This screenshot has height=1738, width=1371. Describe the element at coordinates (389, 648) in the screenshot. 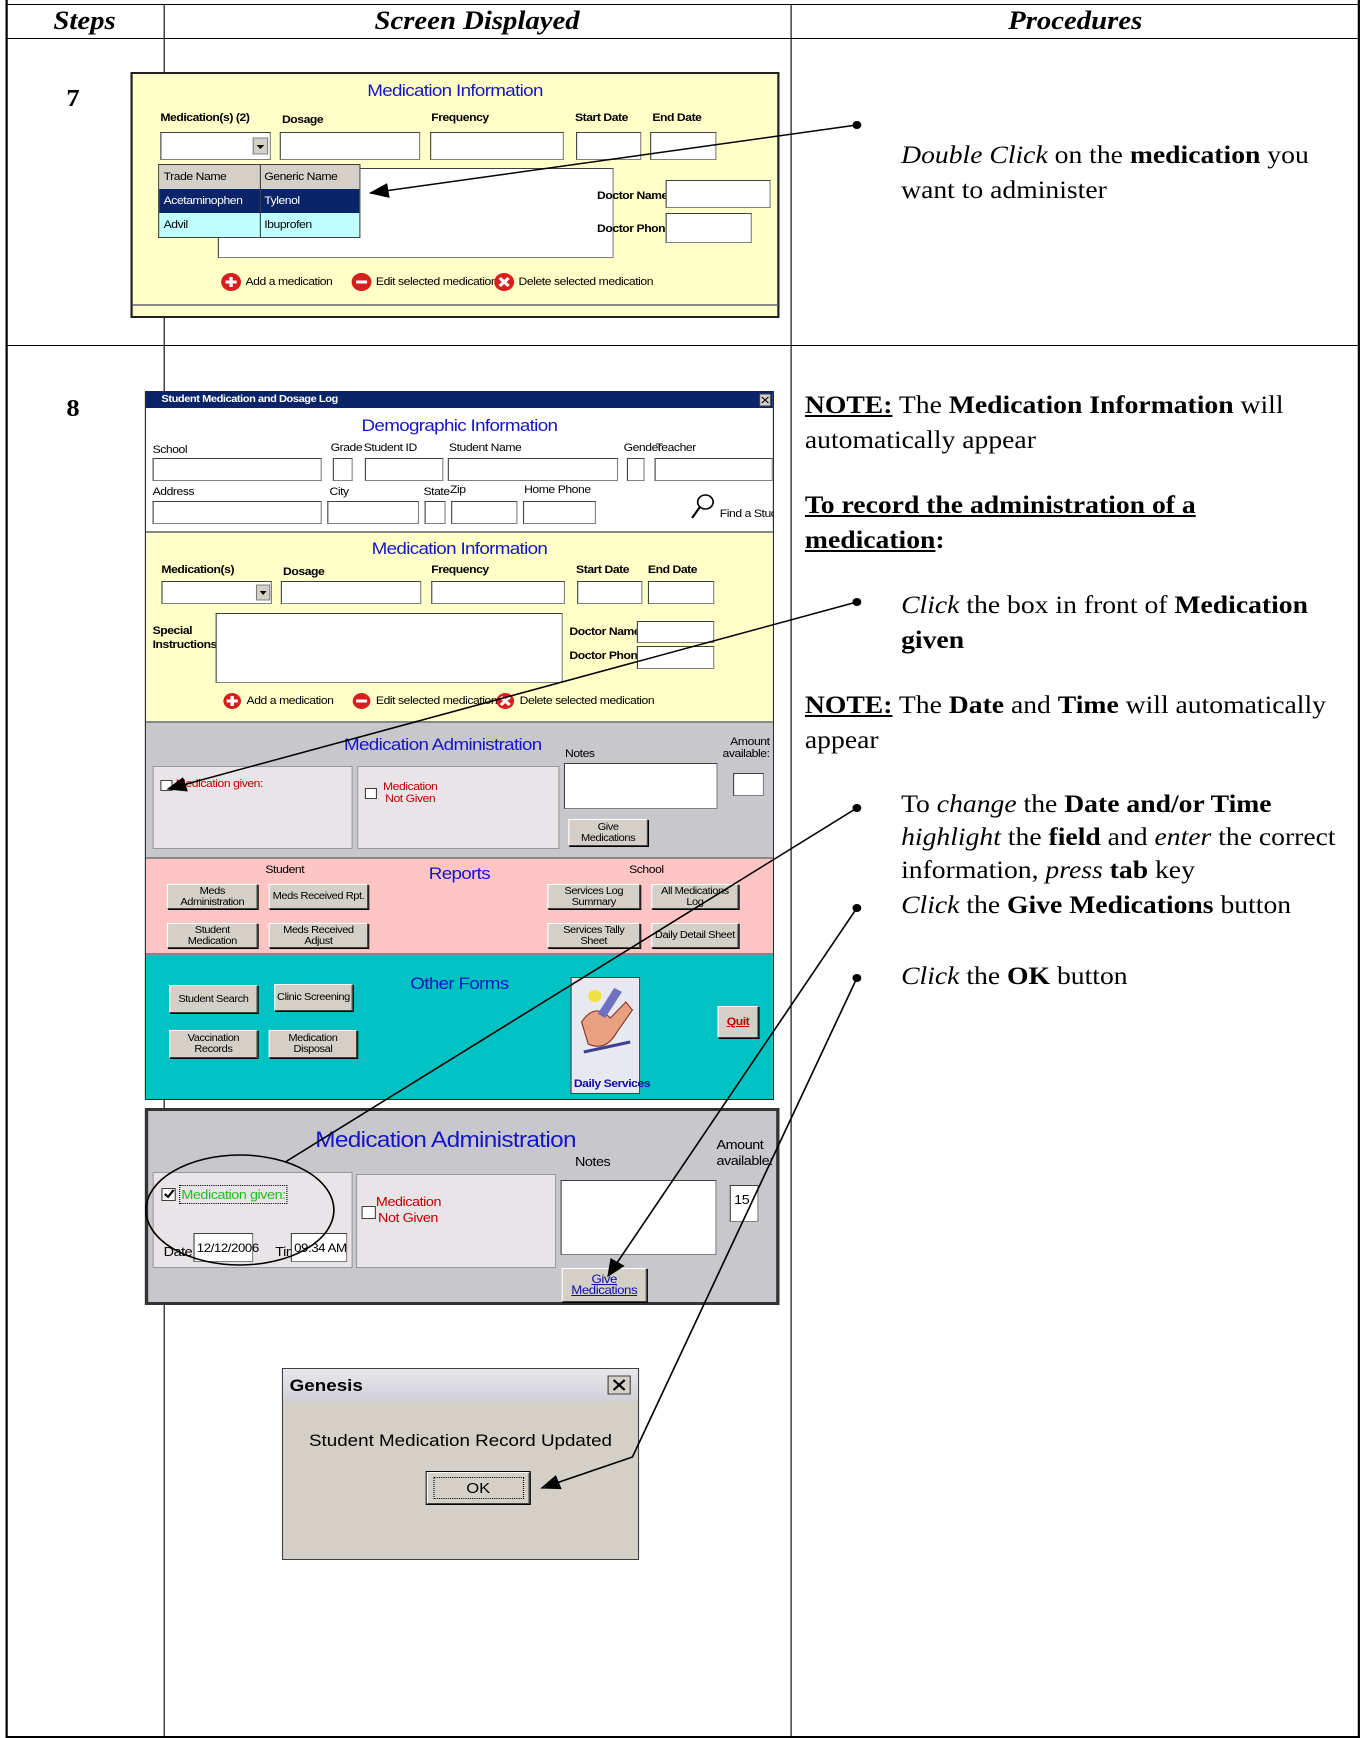

I see `text-area` at that location.